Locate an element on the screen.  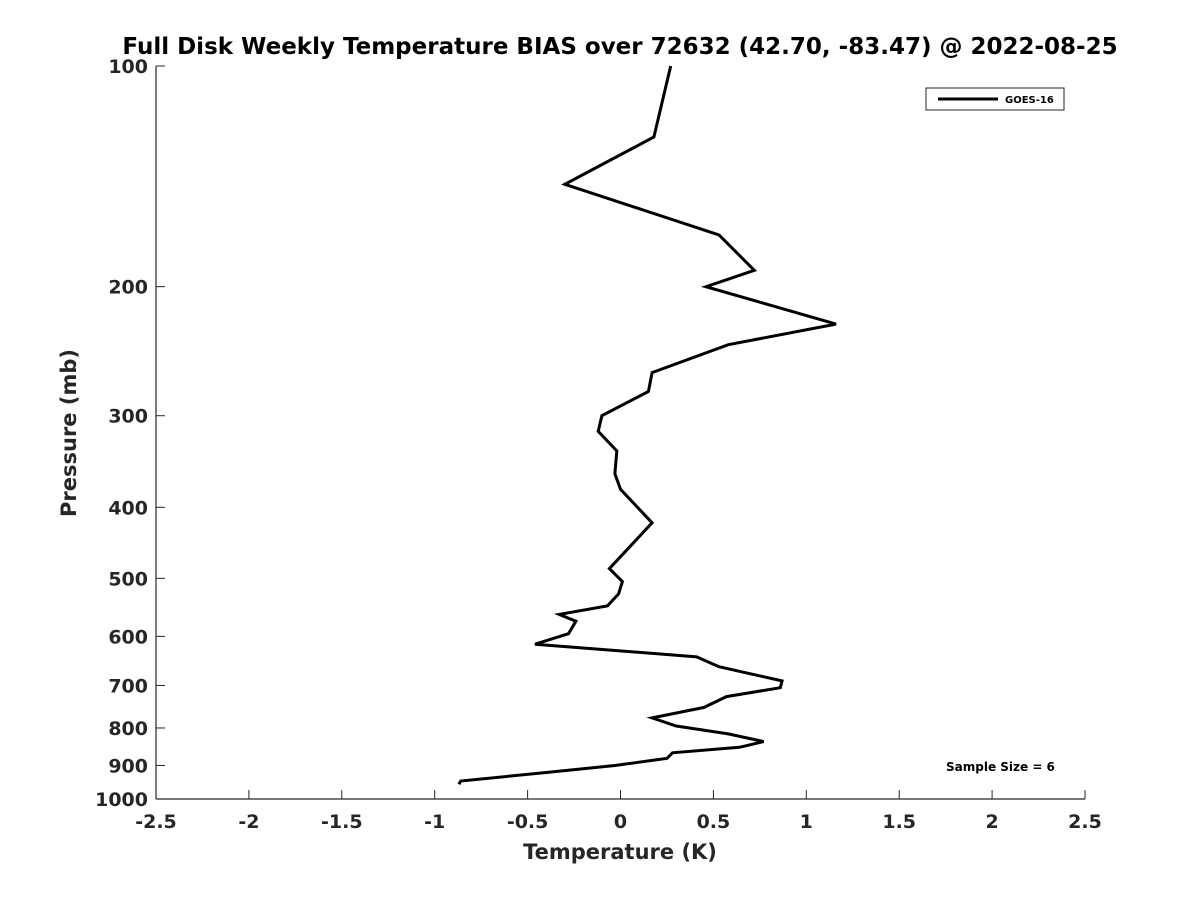
x-tick-label: 2.5 is located at coordinates (1085, 822).